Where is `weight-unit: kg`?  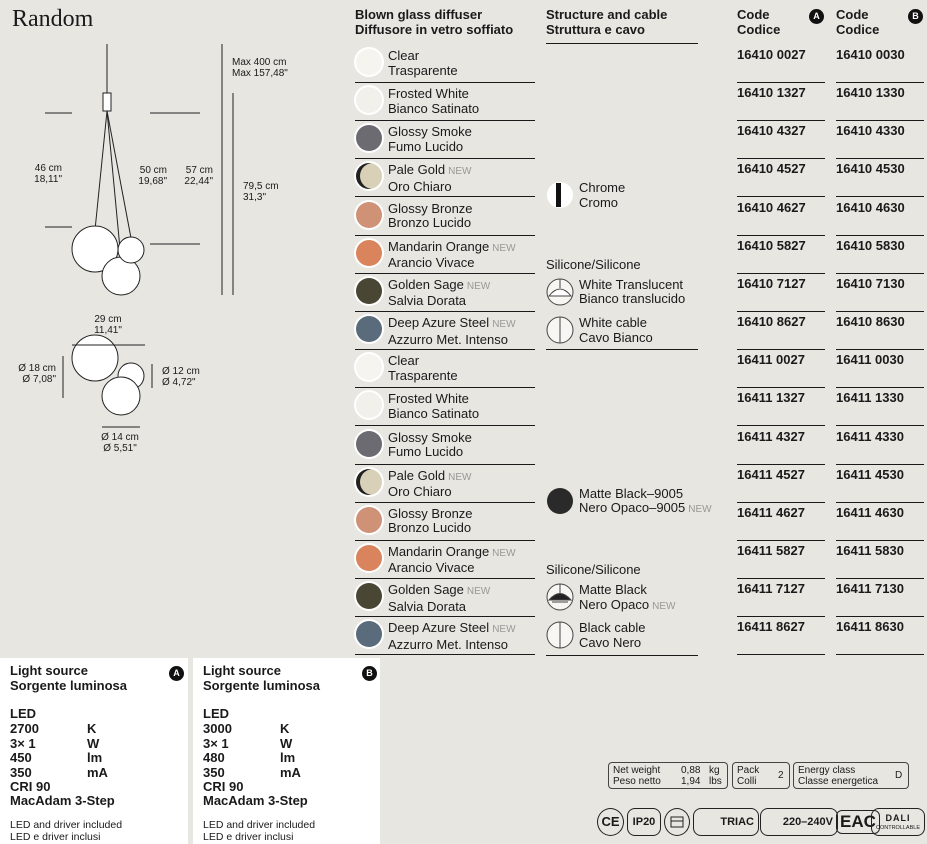 weight-unit: kg is located at coordinates (714, 770).